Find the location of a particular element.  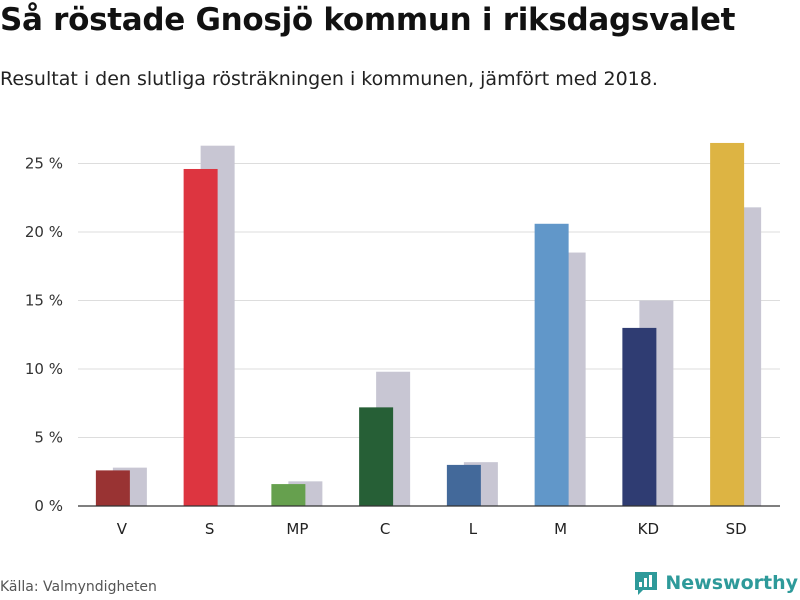

bar-chart-speech-bubble-icon is located at coordinates (646, 583).